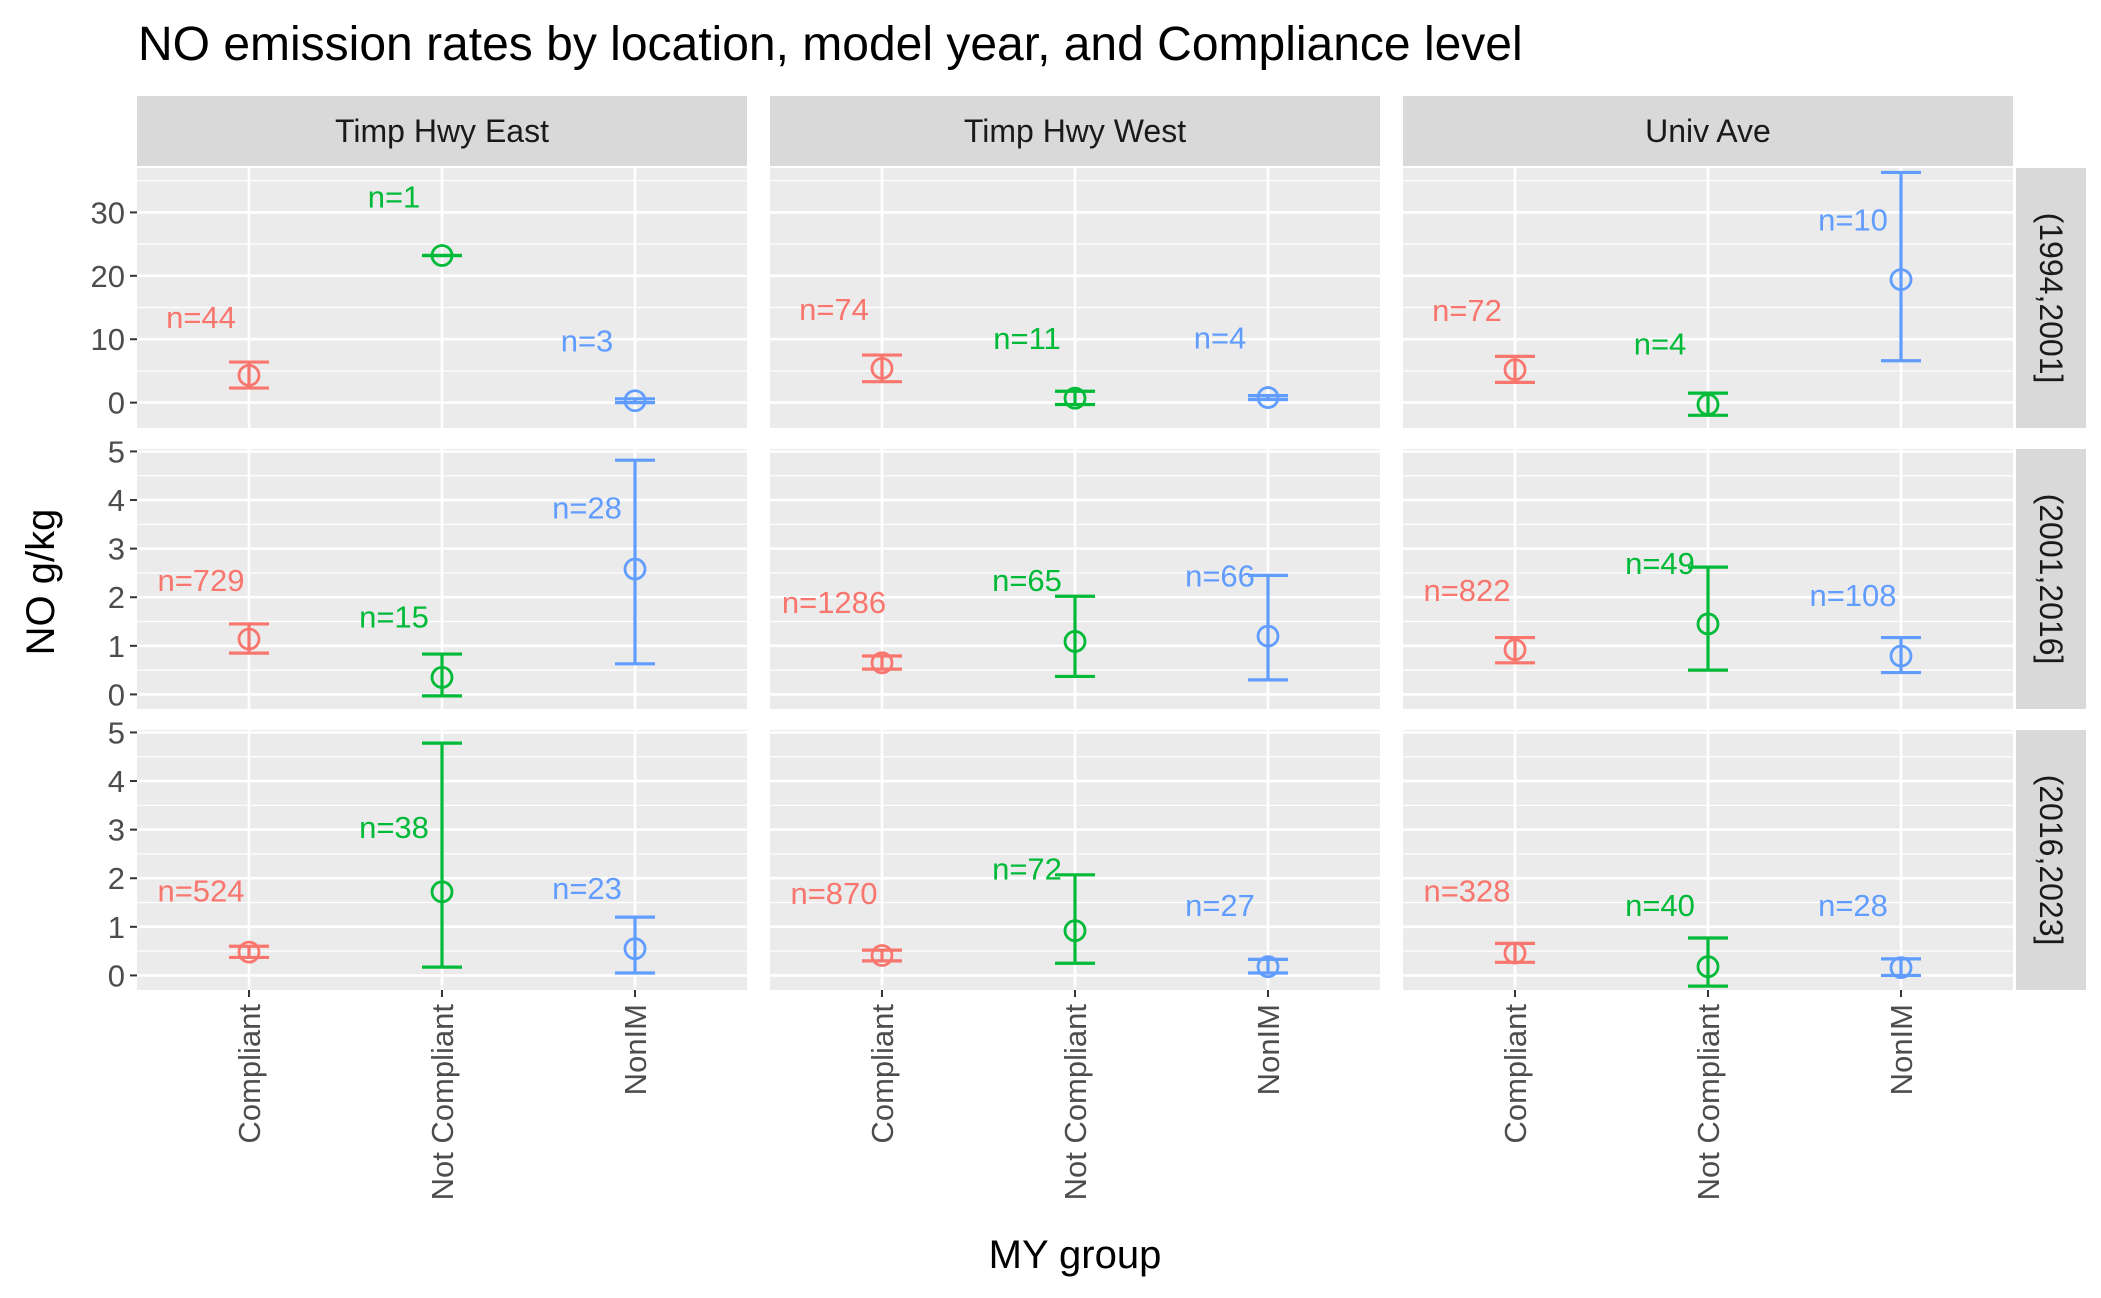 The image size is (2101, 1298). What do you see at coordinates (1220, 575) in the screenshot?
I see `data-label: n=66` at bounding box center [1220, 575].